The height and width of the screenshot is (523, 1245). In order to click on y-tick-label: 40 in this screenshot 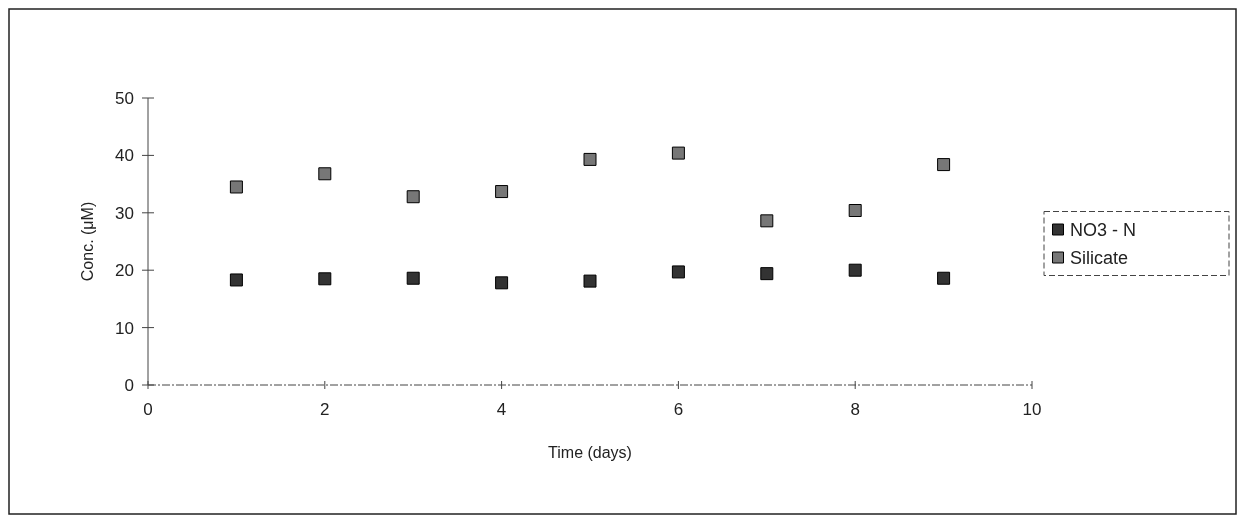, I will do `click(124, 156)`.